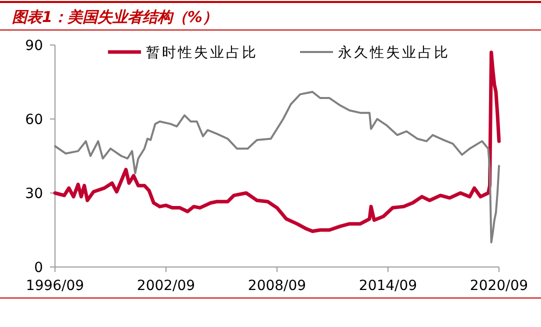  Describe the element at coordinates (34, 194) in the screenshot. I see `y-tick-label: 30` at that location.